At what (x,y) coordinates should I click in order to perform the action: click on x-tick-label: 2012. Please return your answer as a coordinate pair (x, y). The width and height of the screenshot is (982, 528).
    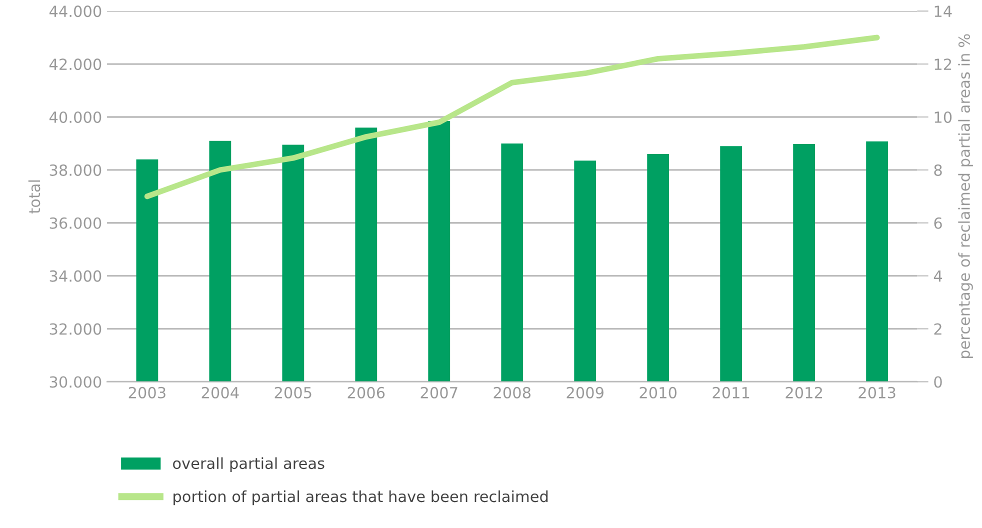
    Looking at the image, I should click on (804, 392).